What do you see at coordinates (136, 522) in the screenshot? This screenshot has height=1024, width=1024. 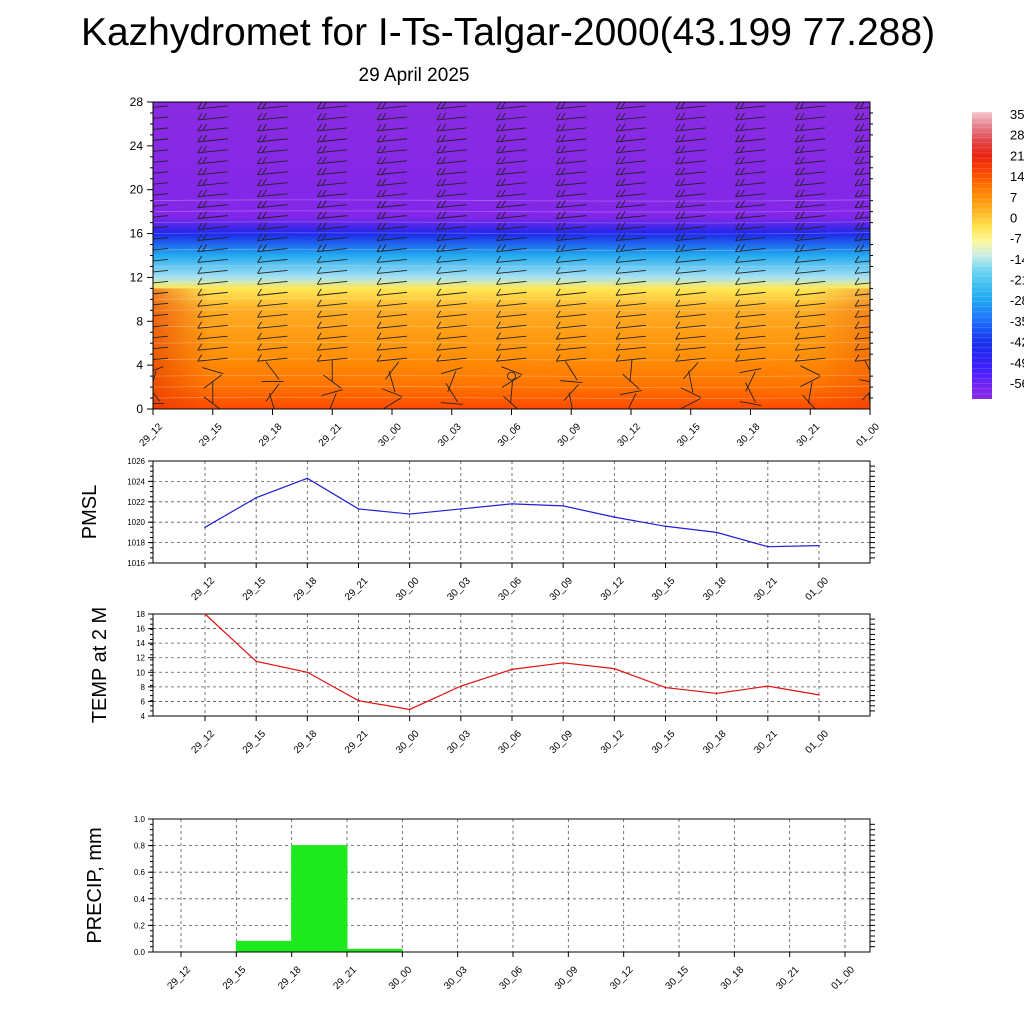 I see `y-tick-label: 1020` at bounding box center [136, 522].